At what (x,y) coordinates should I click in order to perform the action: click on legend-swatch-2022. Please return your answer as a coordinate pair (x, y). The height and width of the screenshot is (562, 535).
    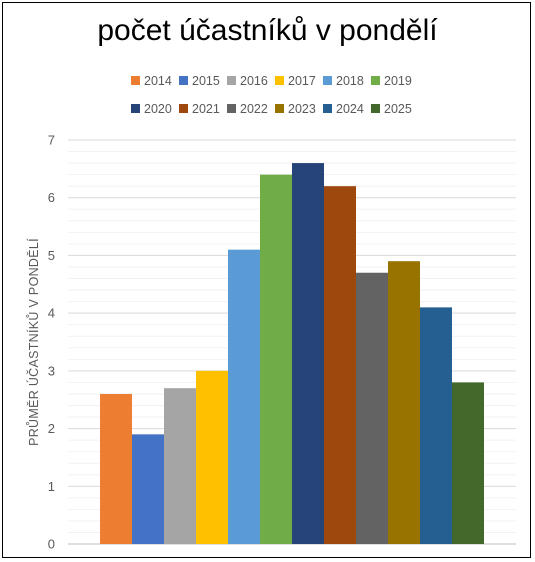
    Looking at the image, I should click on (231, 108).